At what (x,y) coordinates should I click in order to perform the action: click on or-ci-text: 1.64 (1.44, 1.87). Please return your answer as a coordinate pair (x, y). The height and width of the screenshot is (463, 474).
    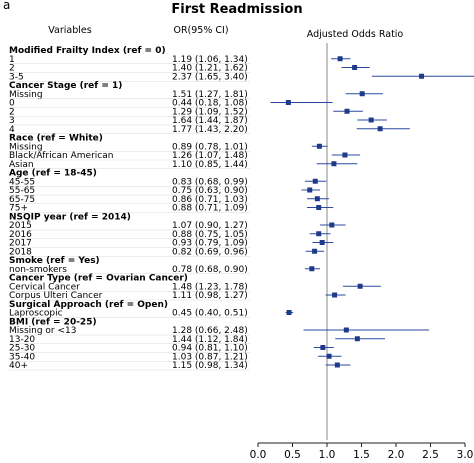
    Looking at the image, I should click on (210, 121).